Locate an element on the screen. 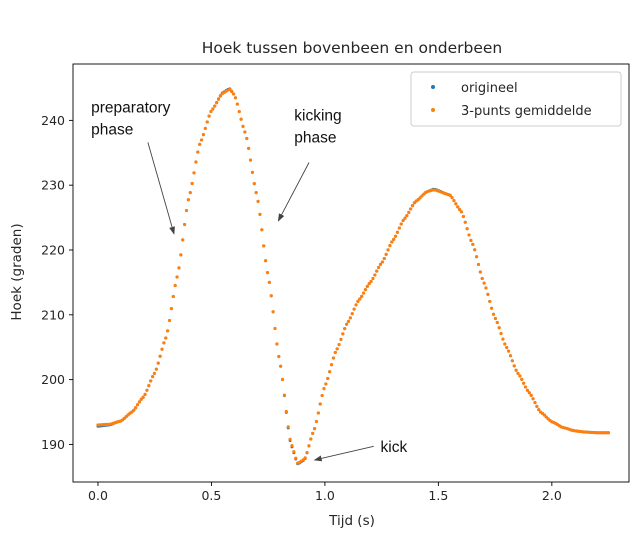  annotation-text: phase is located at coordinates (315, 137).